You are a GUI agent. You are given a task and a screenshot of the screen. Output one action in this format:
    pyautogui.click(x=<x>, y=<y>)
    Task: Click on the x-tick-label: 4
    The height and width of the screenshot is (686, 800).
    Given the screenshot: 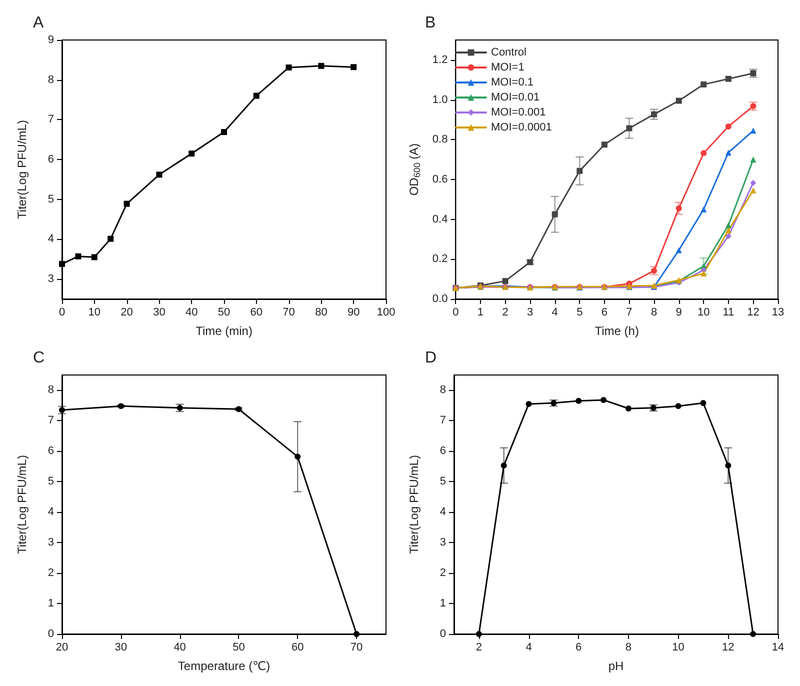 What is the action you would take?
    pyautogui.click(x=529, y=648)
    